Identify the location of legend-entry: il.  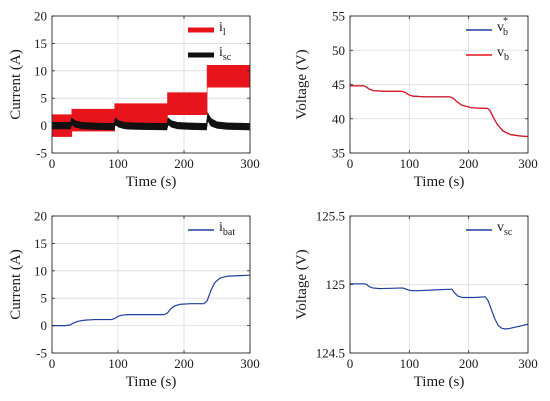
(222, 29).